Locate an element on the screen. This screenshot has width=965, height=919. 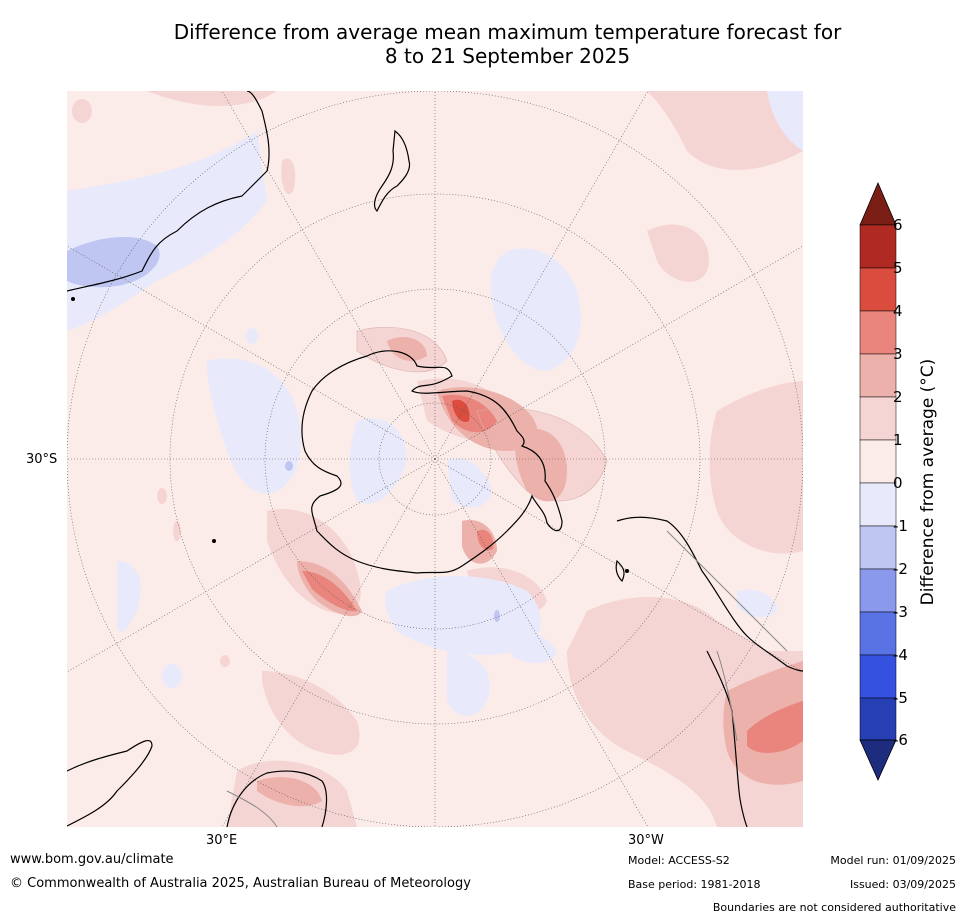
colorbar-tick: -3 is located at coordinates (900, 612).